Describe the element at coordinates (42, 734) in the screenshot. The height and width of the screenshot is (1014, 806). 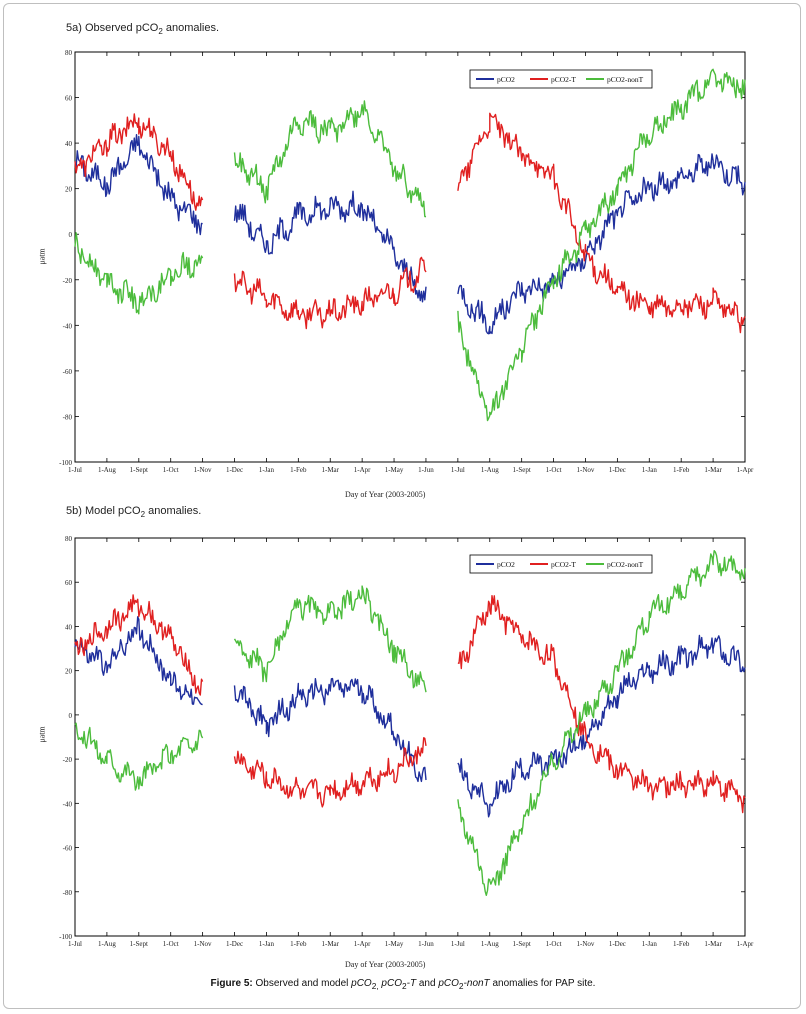
I see `panel-b-ylabel: μatm` at that location.